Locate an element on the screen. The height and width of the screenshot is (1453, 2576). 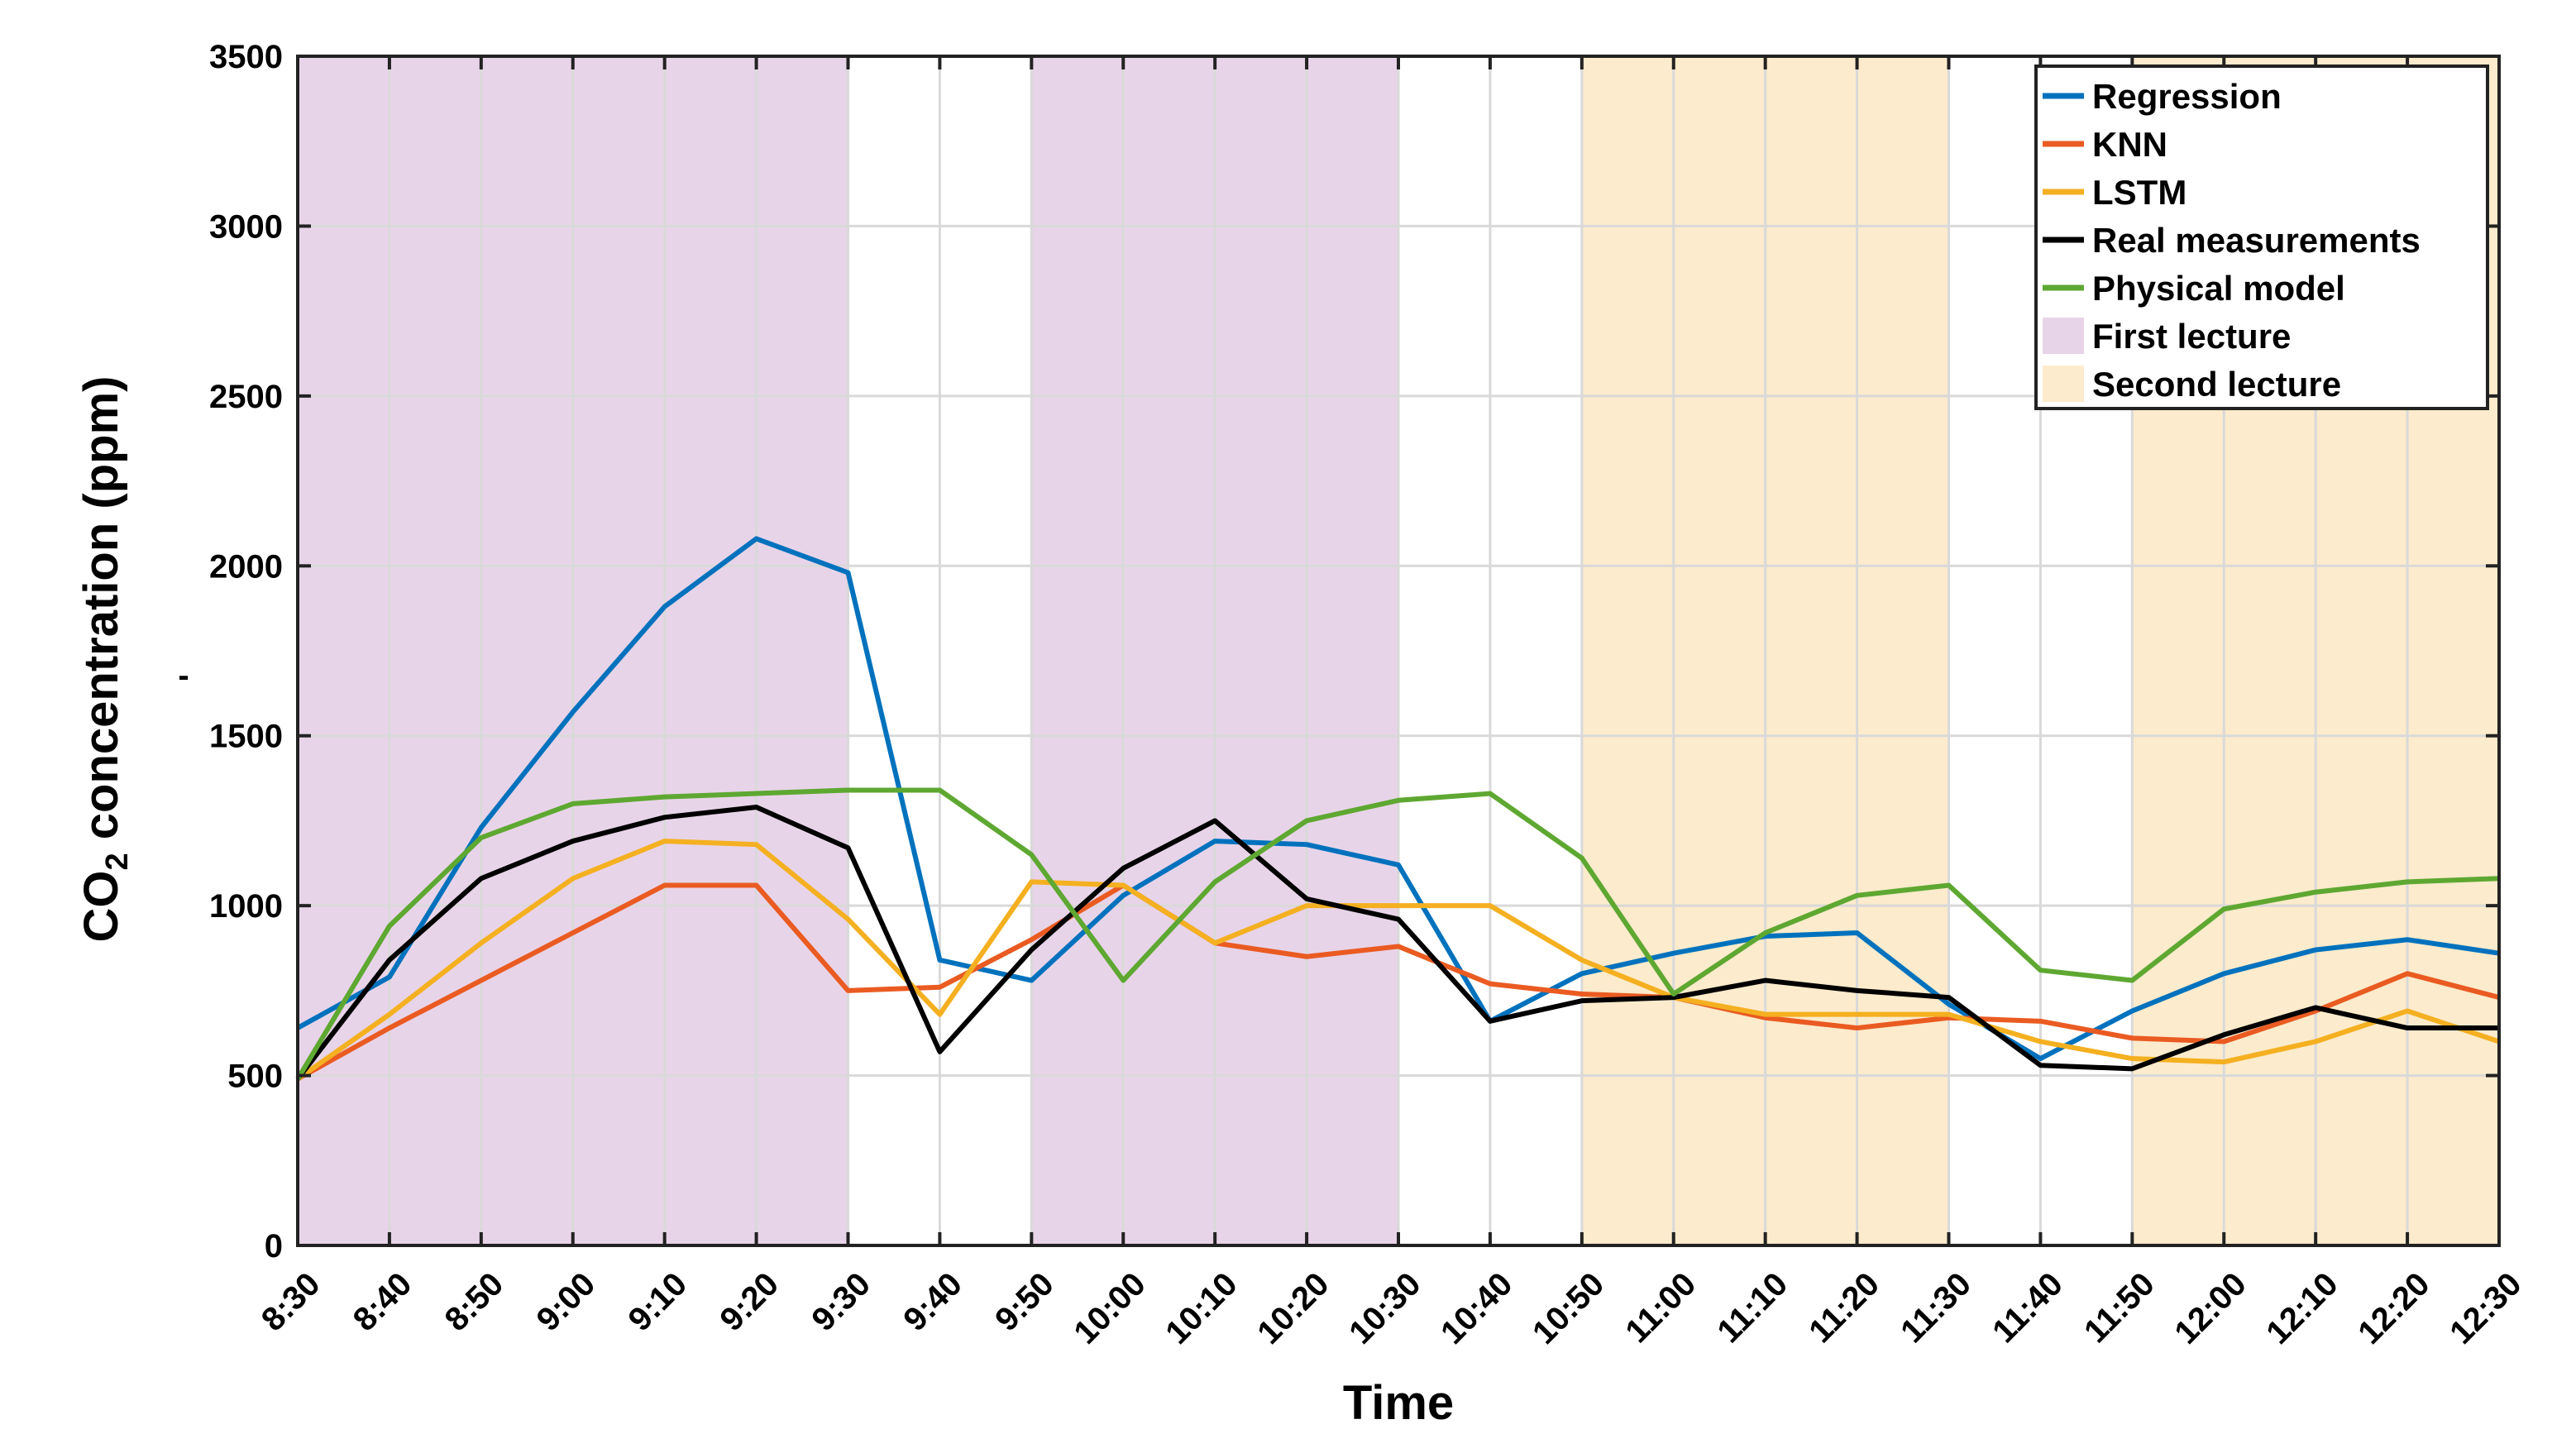
legend-box is located at coordinates (2261, 237).